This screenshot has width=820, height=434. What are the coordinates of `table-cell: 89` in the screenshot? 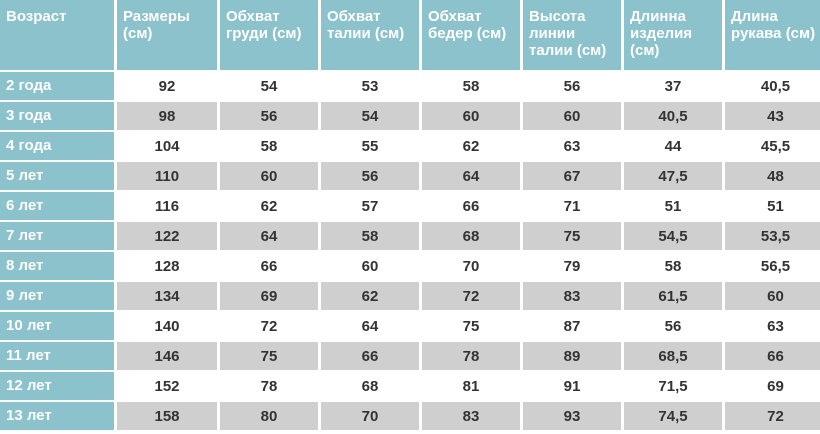 It's located at (572, 357).